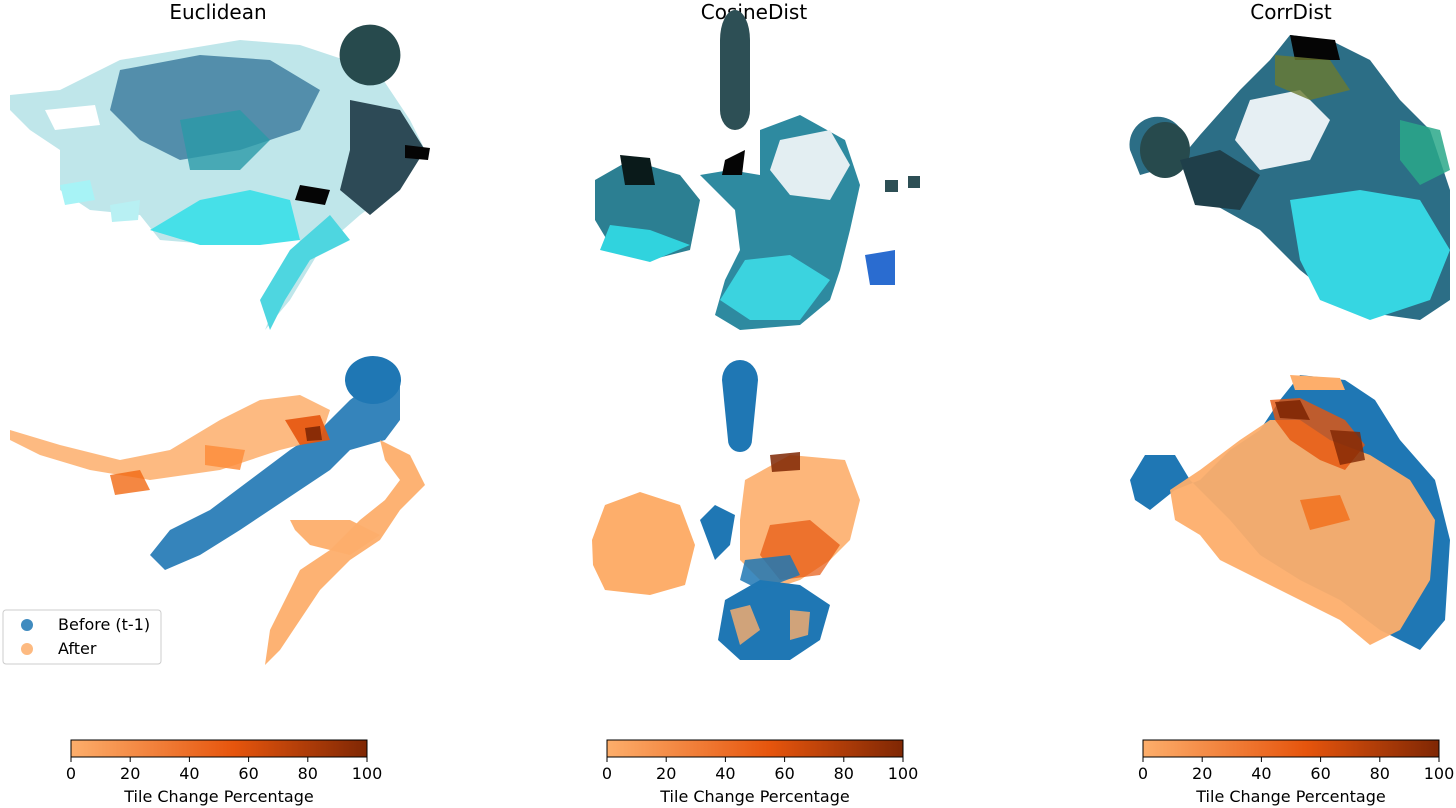  What do you see at coordinates (757, 170) in the screenshot?
I see `tile-panel-cosinedist` at bounding box center [757, 170].